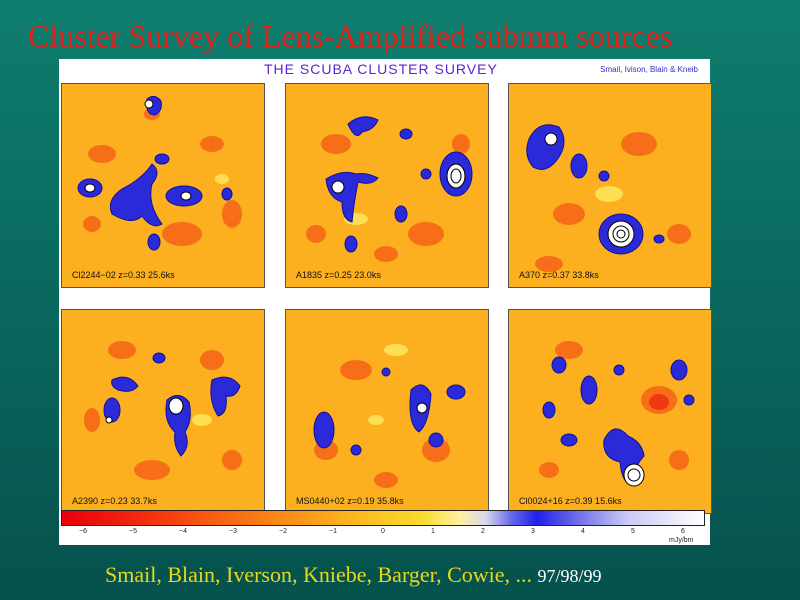  Describe the element at coordinates (233, 531) in the screenshot. I see `colorbar-tick-label: −3` at that location.